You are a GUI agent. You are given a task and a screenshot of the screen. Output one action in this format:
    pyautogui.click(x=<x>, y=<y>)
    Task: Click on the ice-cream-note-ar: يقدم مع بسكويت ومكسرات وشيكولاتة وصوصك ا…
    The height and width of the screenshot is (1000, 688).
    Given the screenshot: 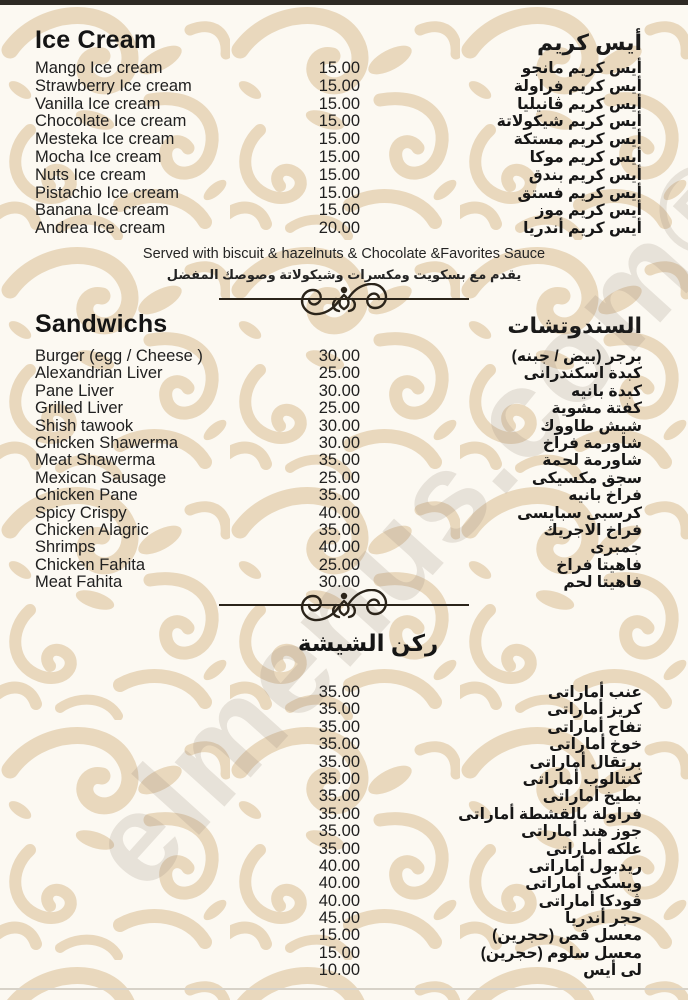 What is the action you would take?
    pyautogui.click(x=344, y=274)
    